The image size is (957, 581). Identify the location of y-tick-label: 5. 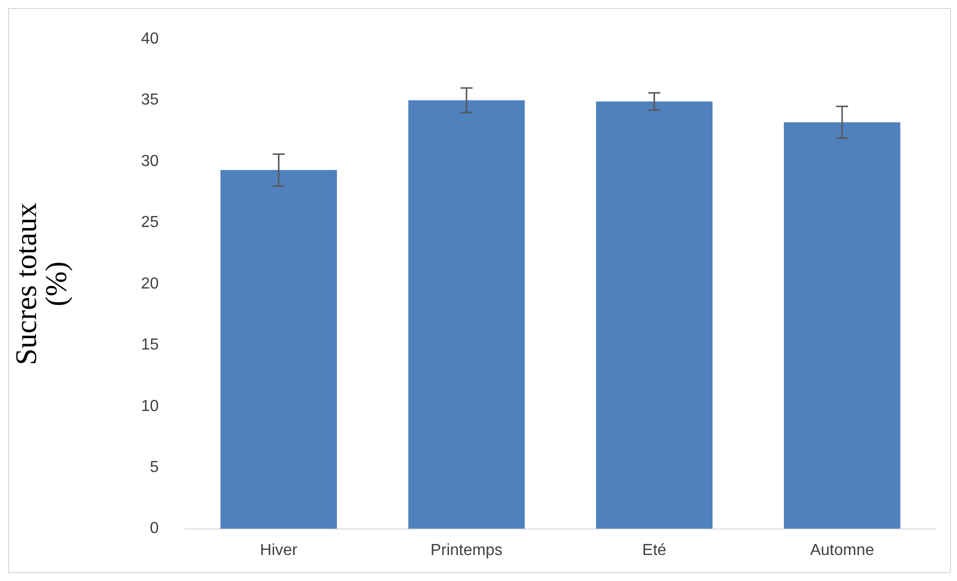
(154, 467).